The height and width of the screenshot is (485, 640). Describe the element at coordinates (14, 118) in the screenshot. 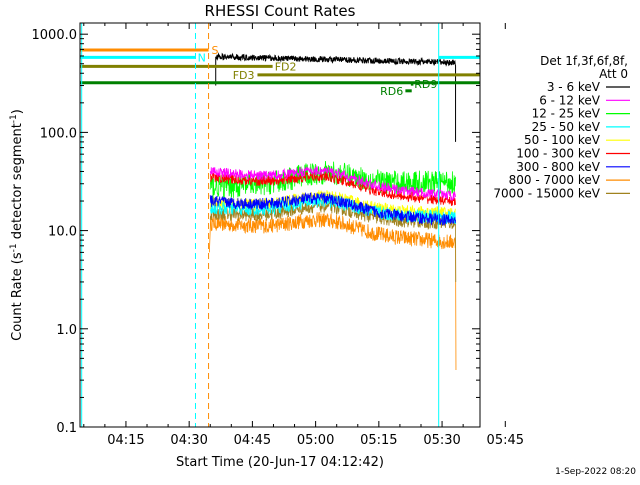

I see `y-axis-title-exponent-2: -1` at that location.